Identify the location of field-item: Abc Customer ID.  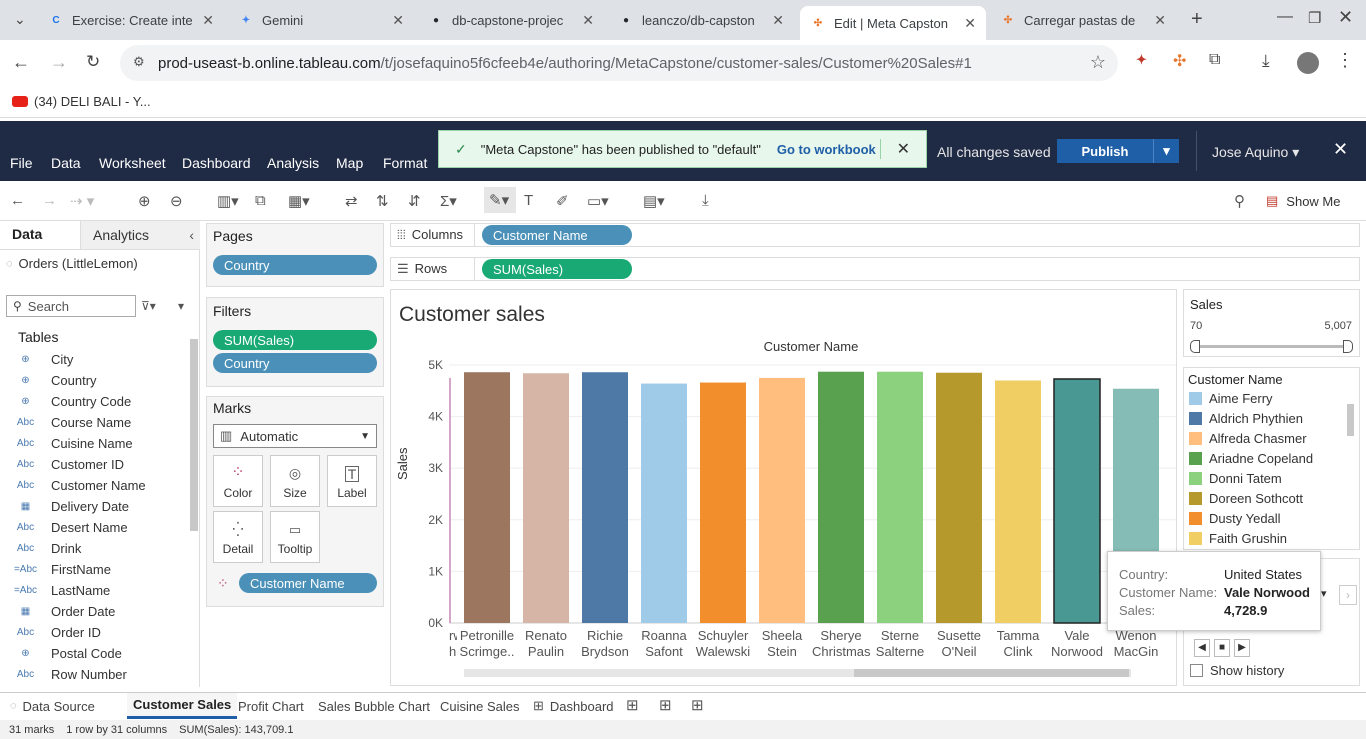
(94, 464).